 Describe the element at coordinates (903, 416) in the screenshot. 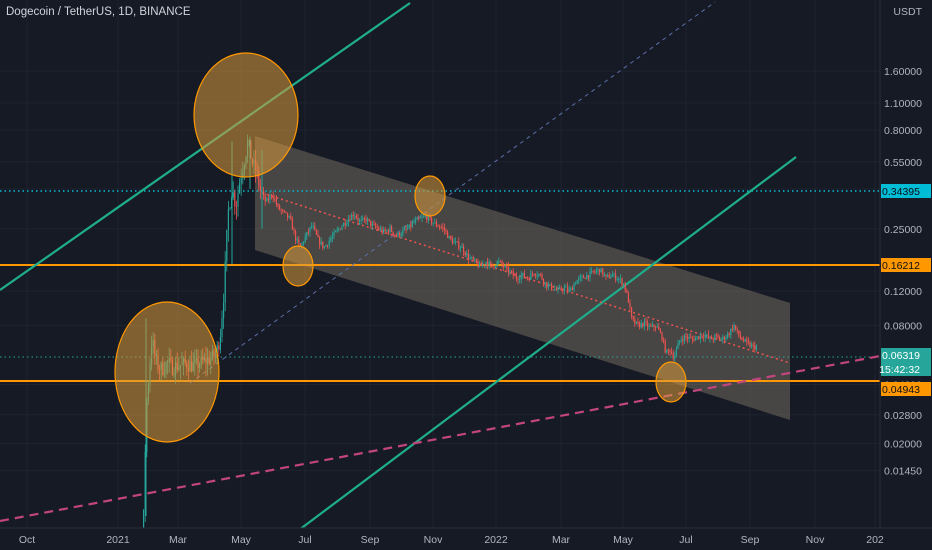

I see `price-tick-label: 0.02800` at that location.